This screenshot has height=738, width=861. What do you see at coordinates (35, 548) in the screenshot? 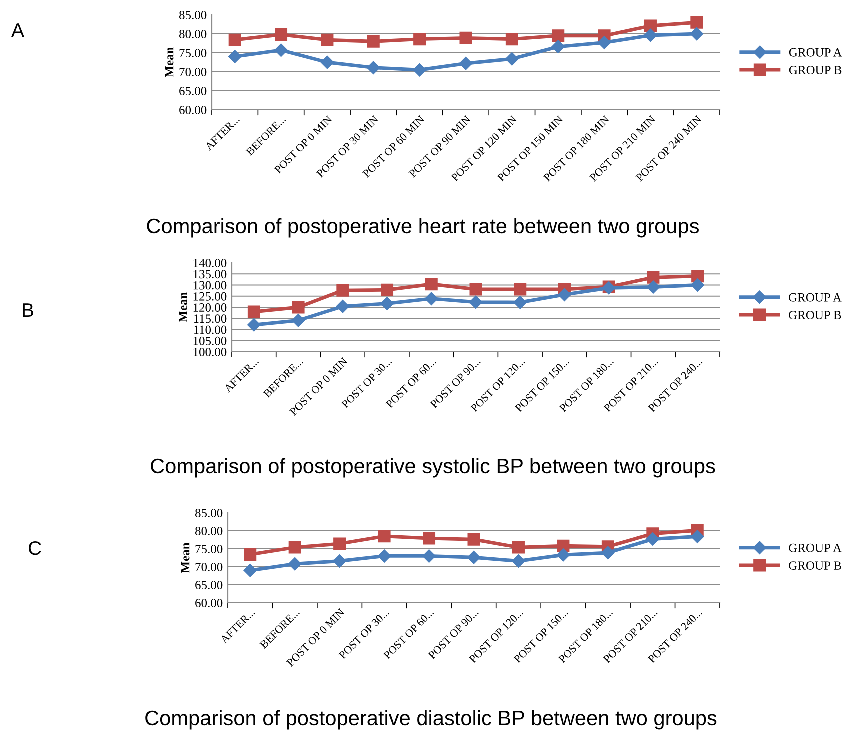
I see `text: C` at bounding box center [35, 548].